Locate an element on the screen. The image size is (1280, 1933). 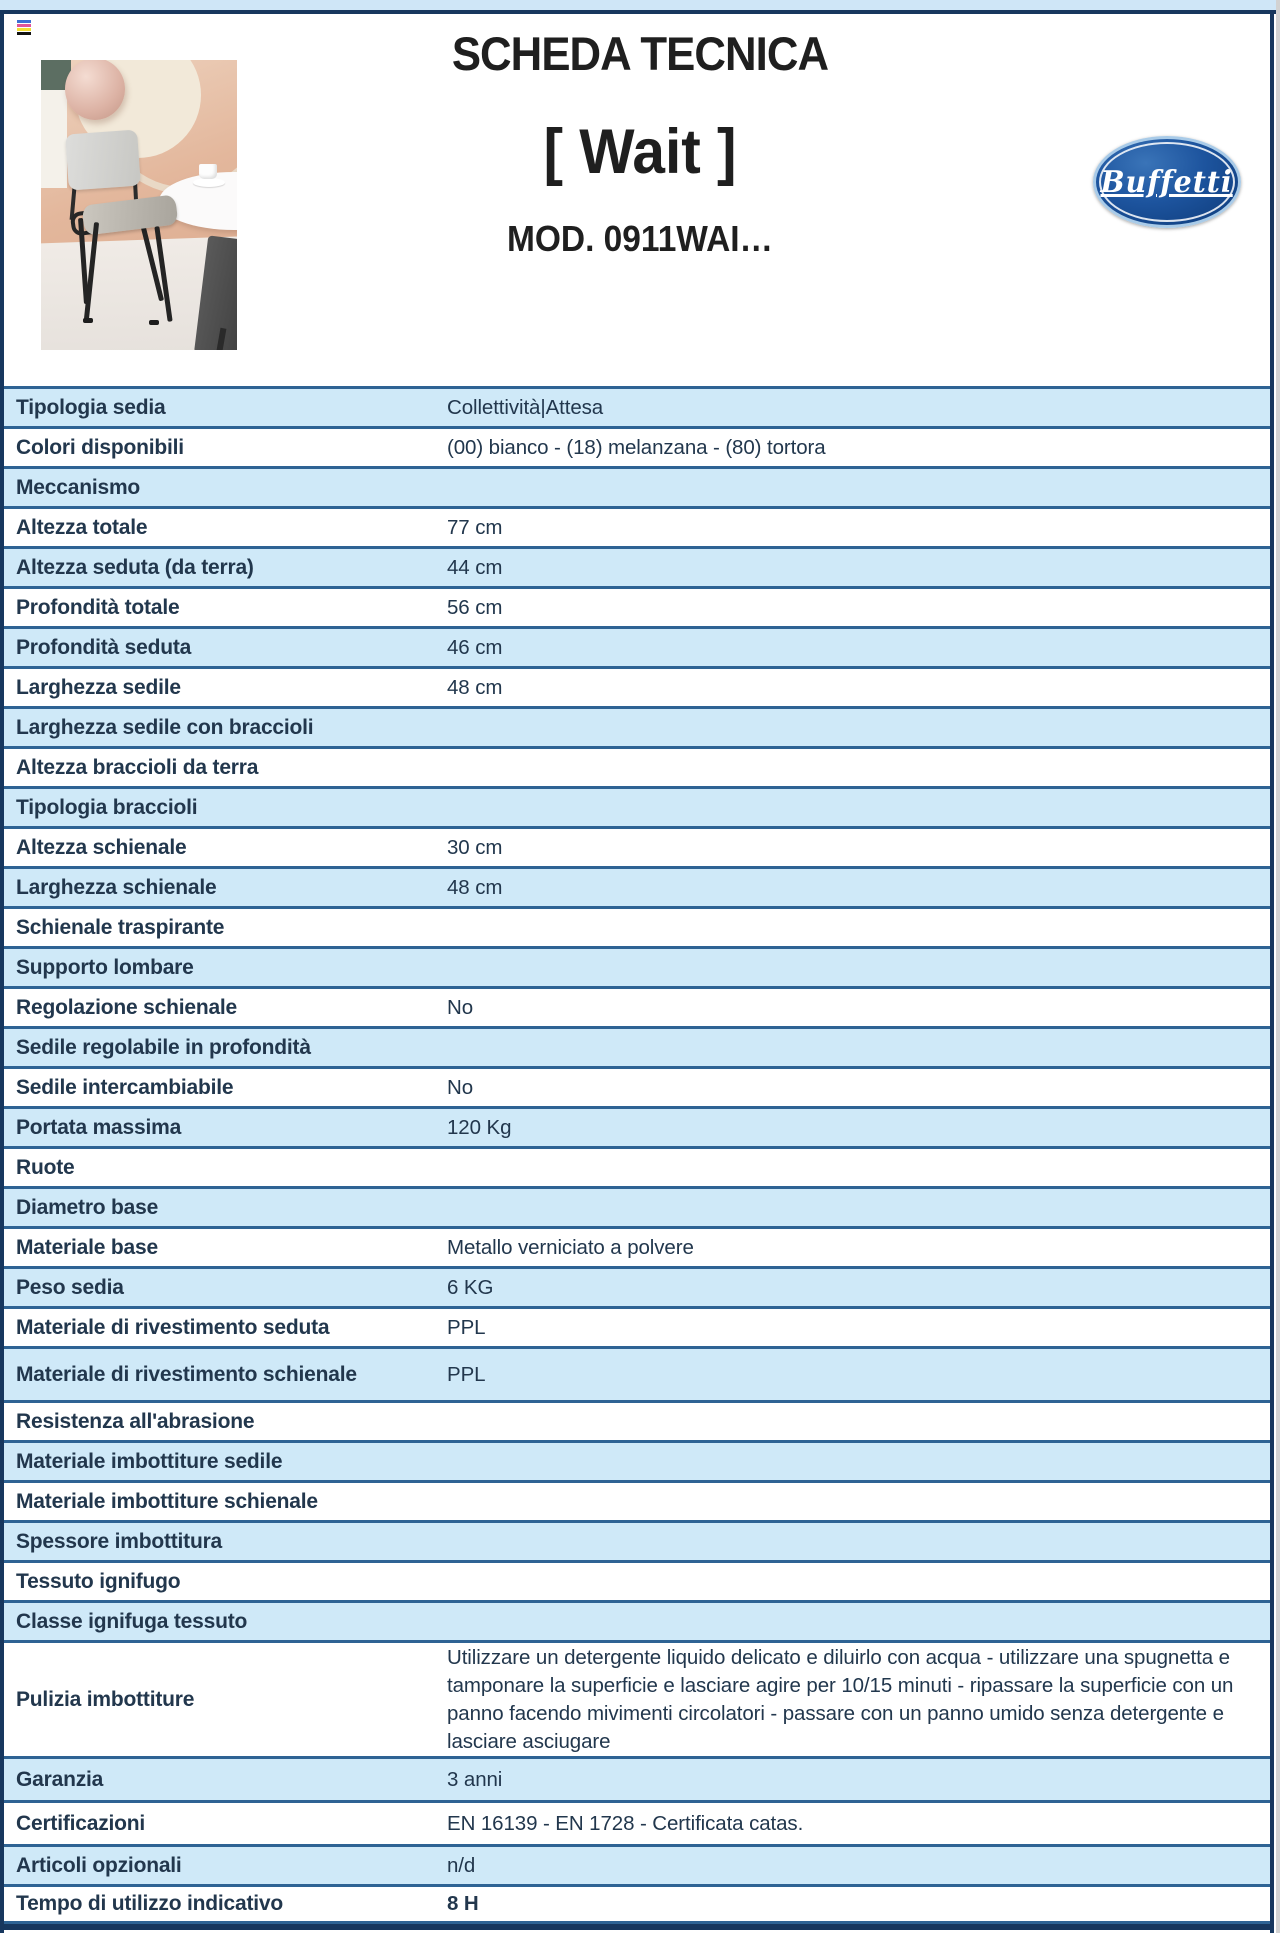
table-row: Garanzia 3 anni is located at coordinates (637, 1778).